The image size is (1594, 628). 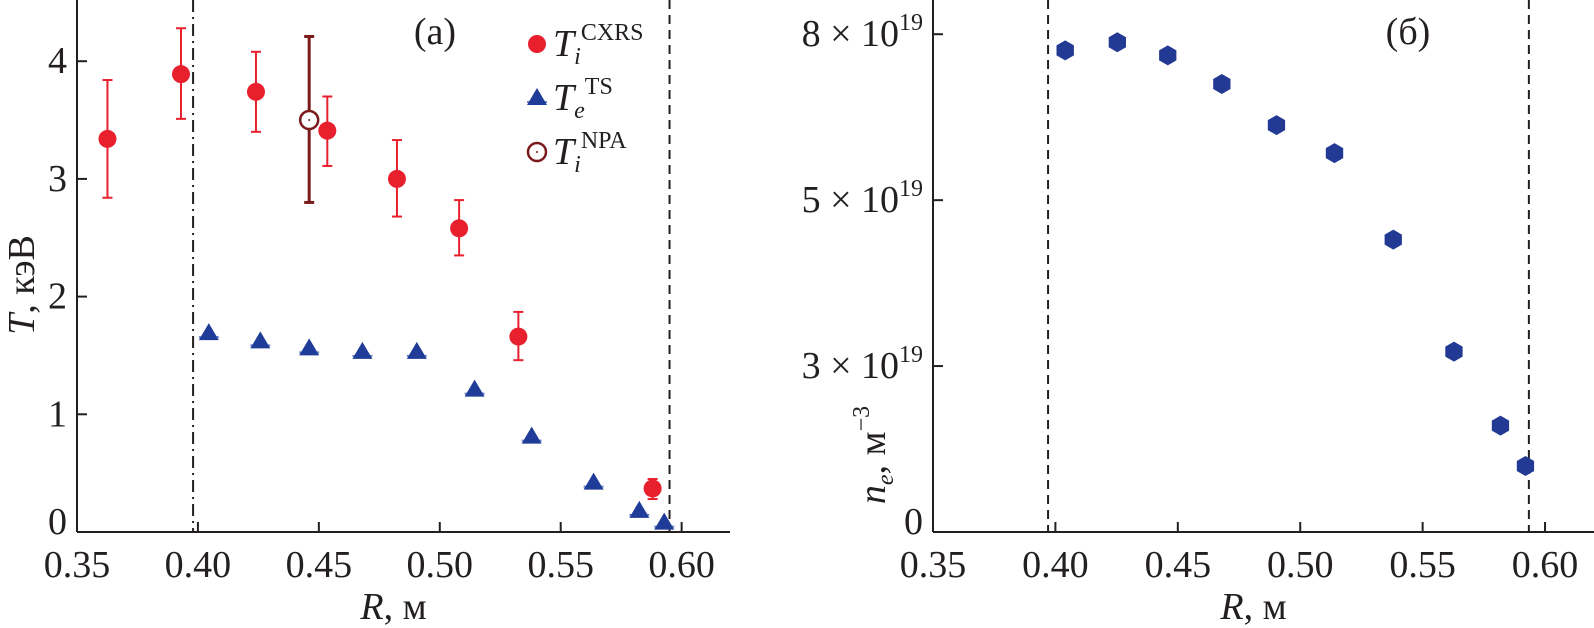 I want to click on y-tick-mantissa: 3 × 10, so click(x=850, y=366).